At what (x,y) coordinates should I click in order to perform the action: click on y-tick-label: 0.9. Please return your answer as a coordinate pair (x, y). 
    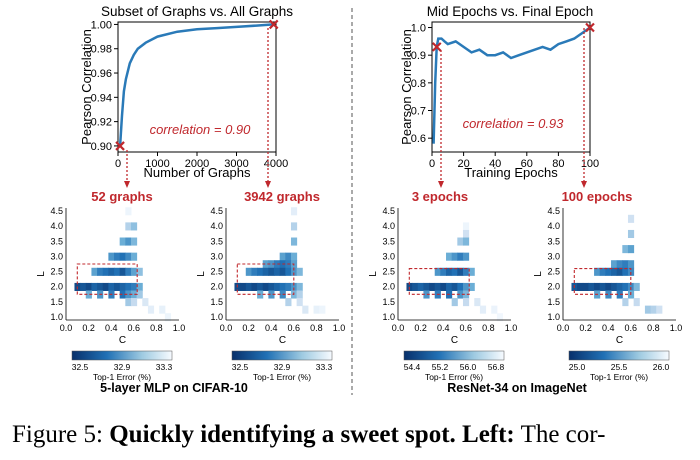
    Looking at the image, I should click on (418, 56).